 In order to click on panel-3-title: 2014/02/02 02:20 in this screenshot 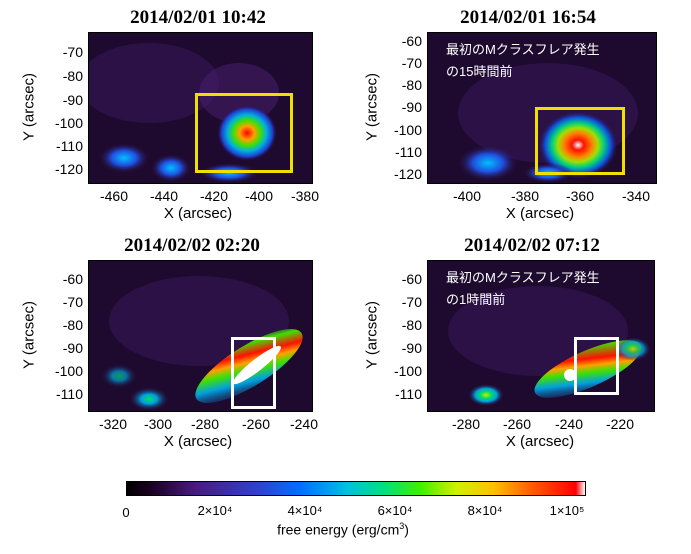, I will do `click(192, 245)`.